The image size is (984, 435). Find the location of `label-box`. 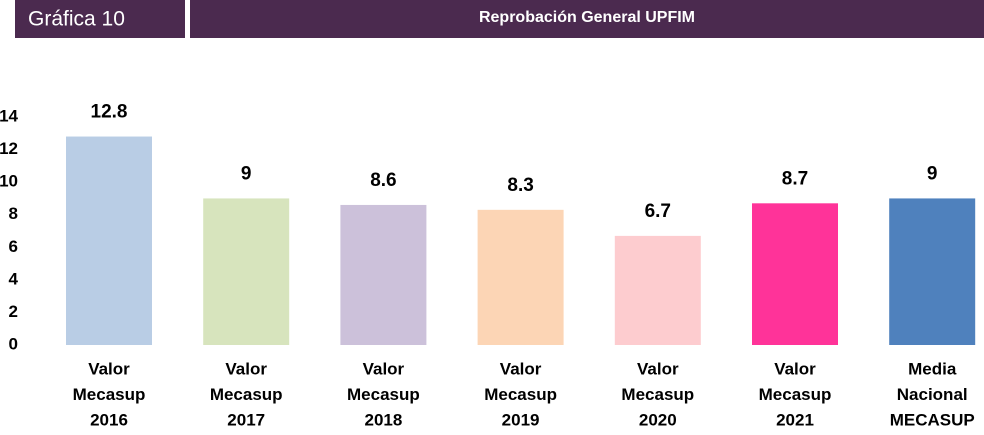

label-box is located at coordinates (100, 19).